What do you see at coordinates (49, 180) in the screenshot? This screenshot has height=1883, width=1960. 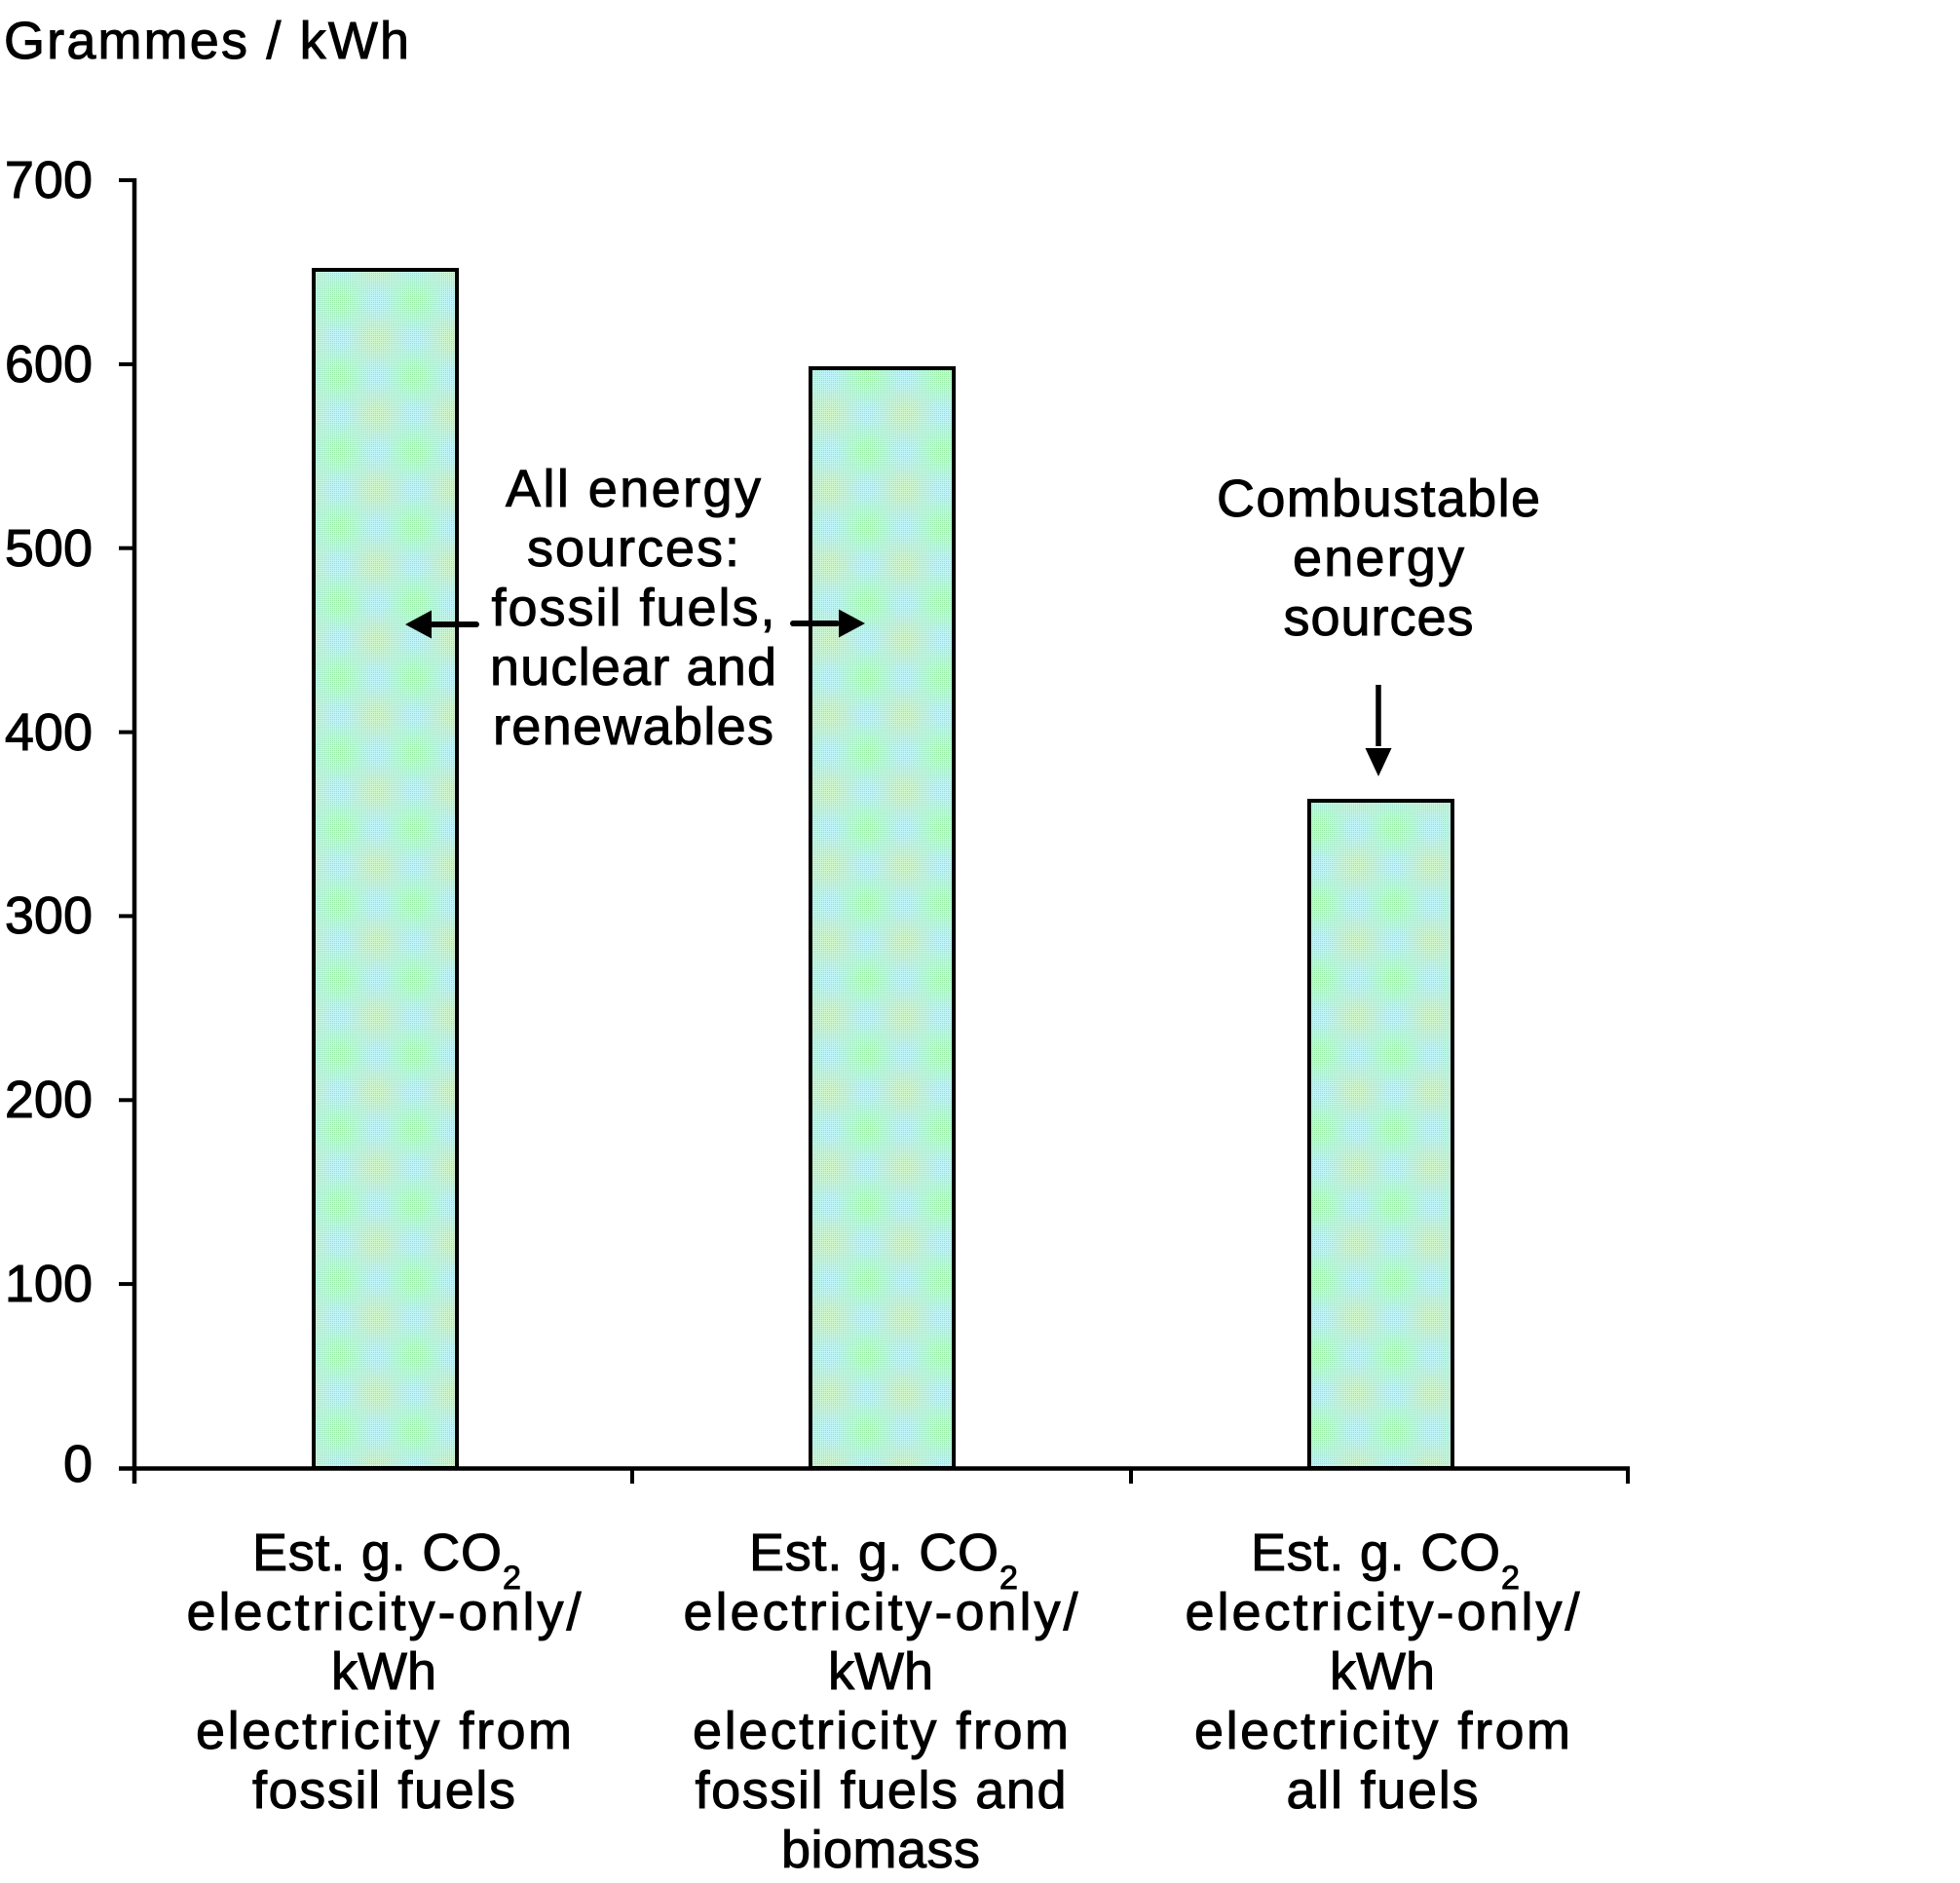 I see `svg-text: 700` at bounding box center [49, 180].